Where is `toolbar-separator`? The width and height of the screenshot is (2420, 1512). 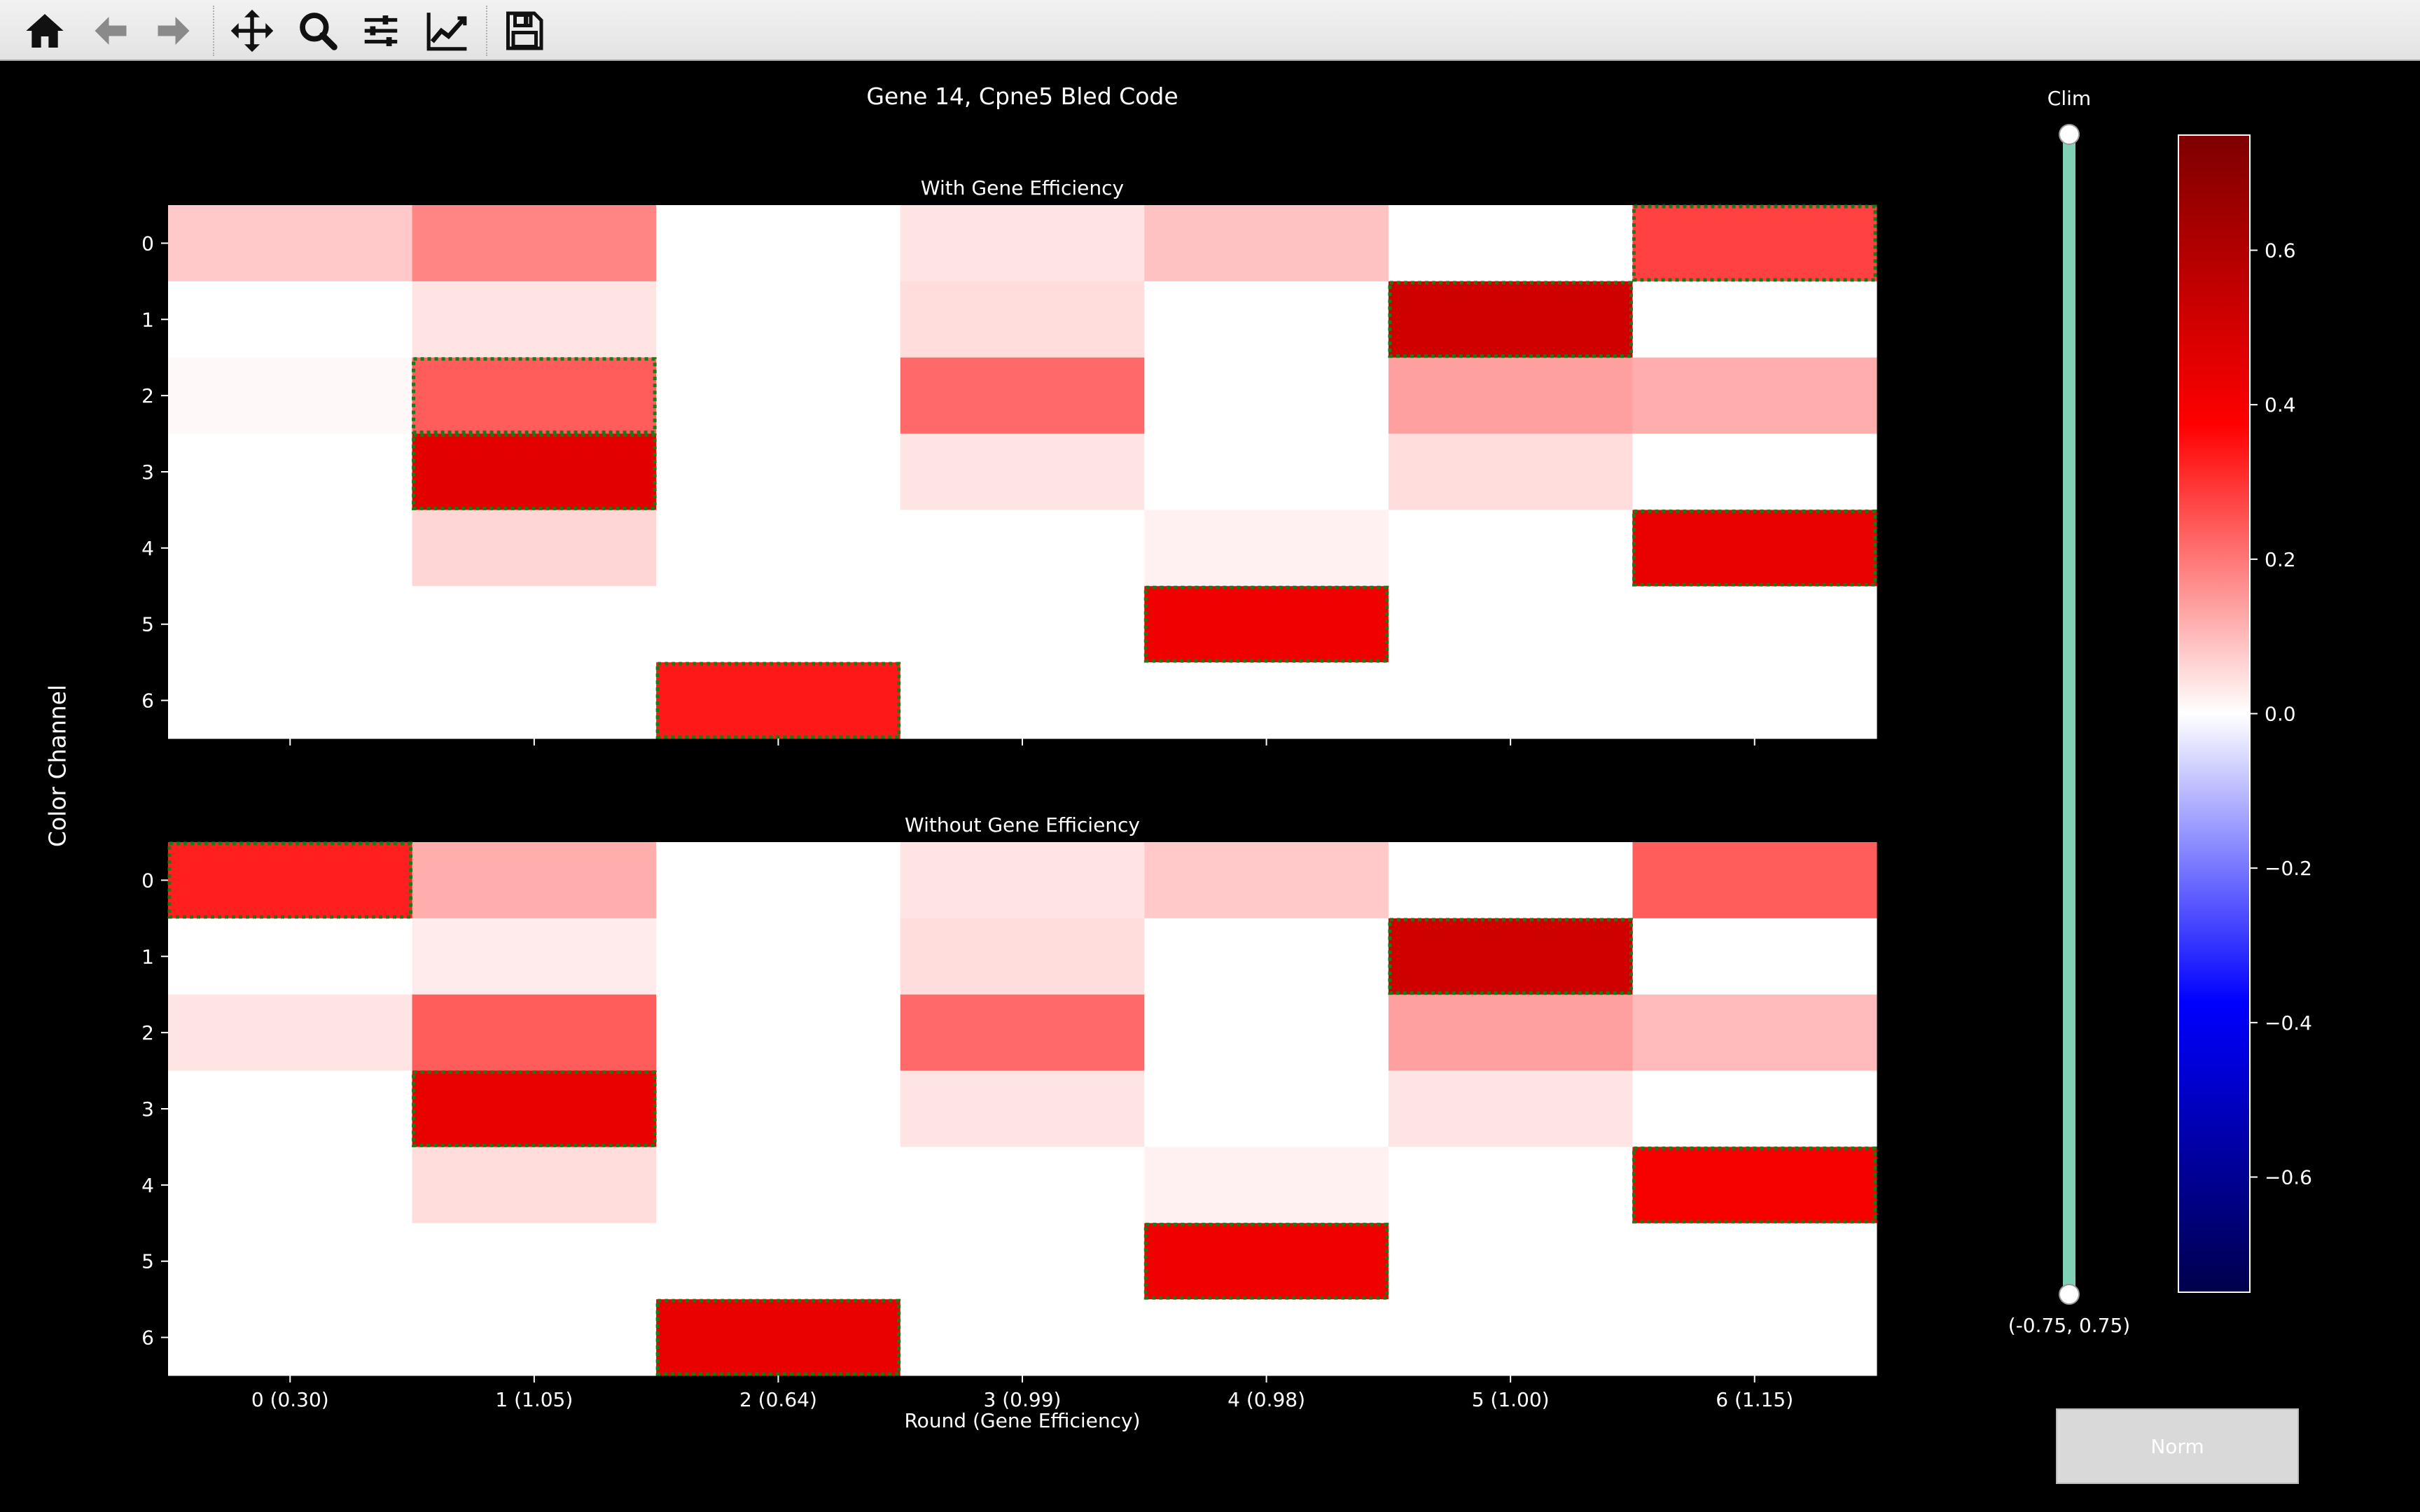 toolbar-separator is located at coordinates (487, 31).